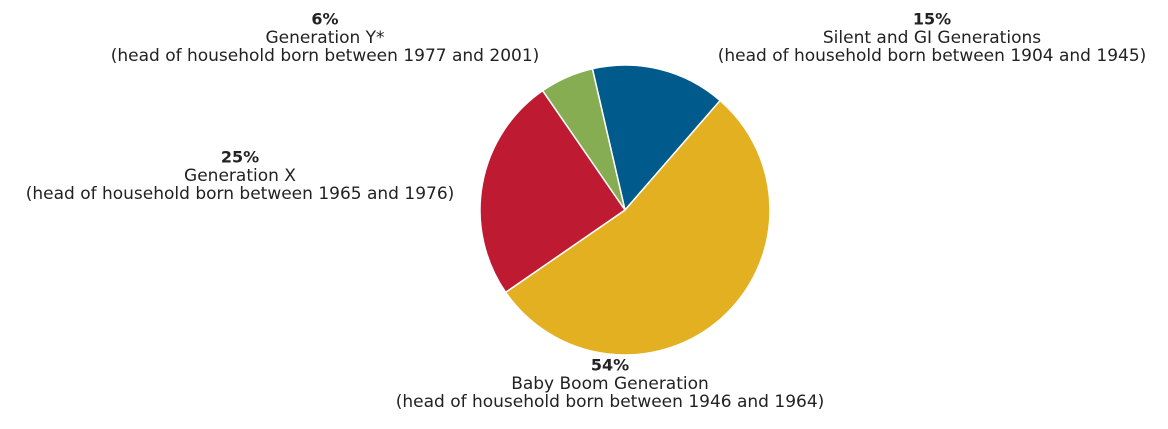  What do you see at coordinates (240, 176) in the screenshot?
I see `slice-name: Generation X` at bounding box center [240, 176].